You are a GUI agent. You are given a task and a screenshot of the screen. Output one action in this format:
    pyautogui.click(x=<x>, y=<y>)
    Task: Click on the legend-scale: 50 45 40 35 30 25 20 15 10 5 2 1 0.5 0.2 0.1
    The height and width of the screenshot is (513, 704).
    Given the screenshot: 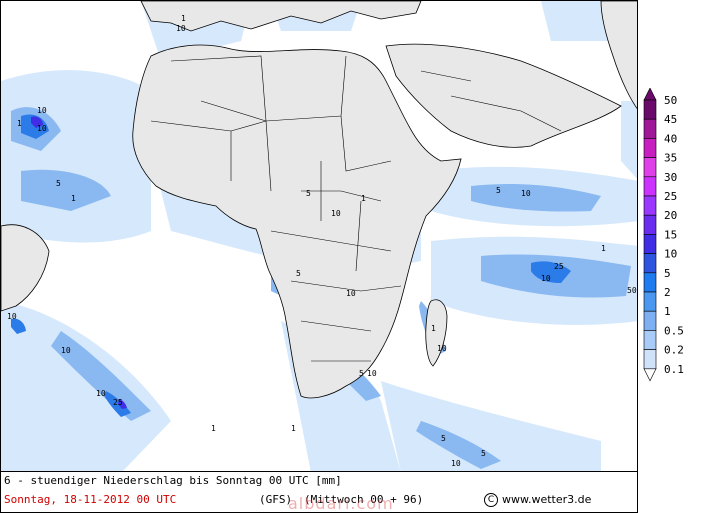 What is the action you would take?
    pyautogui.click(x=663, y=234)
    